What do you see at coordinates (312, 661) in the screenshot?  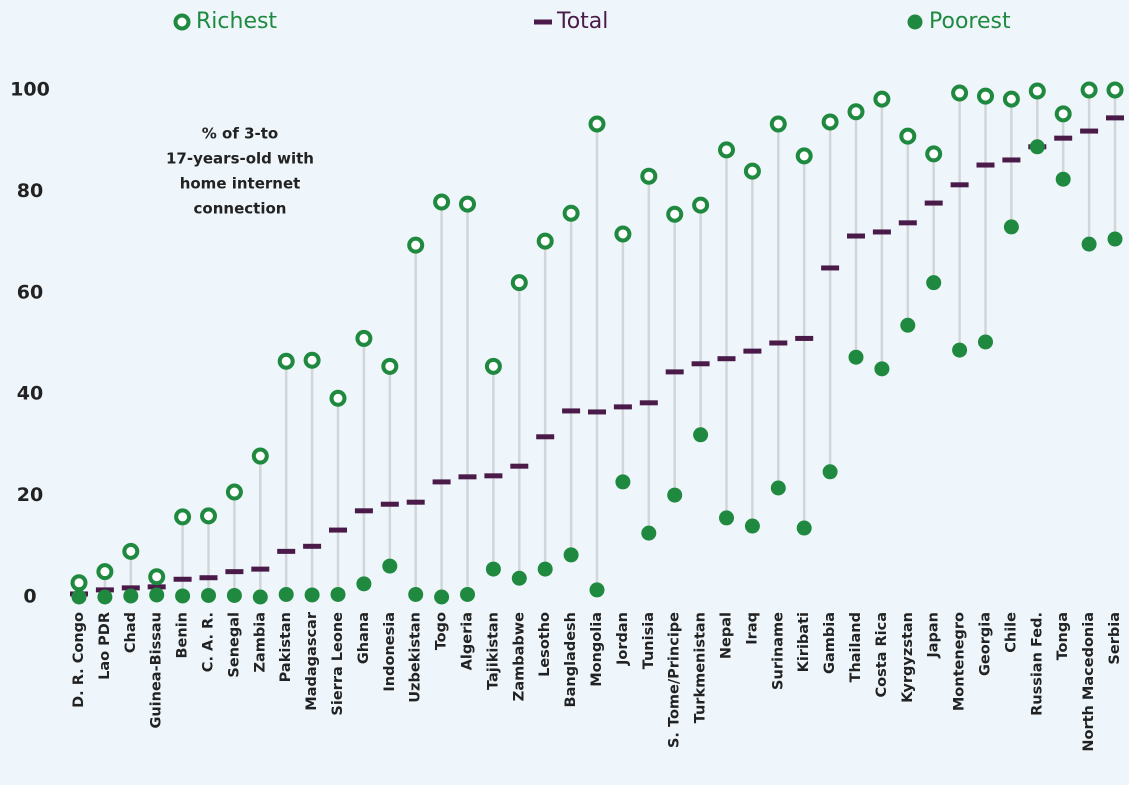 I see `x-tick-label: Madagascar` at bounding box center [312, 661].